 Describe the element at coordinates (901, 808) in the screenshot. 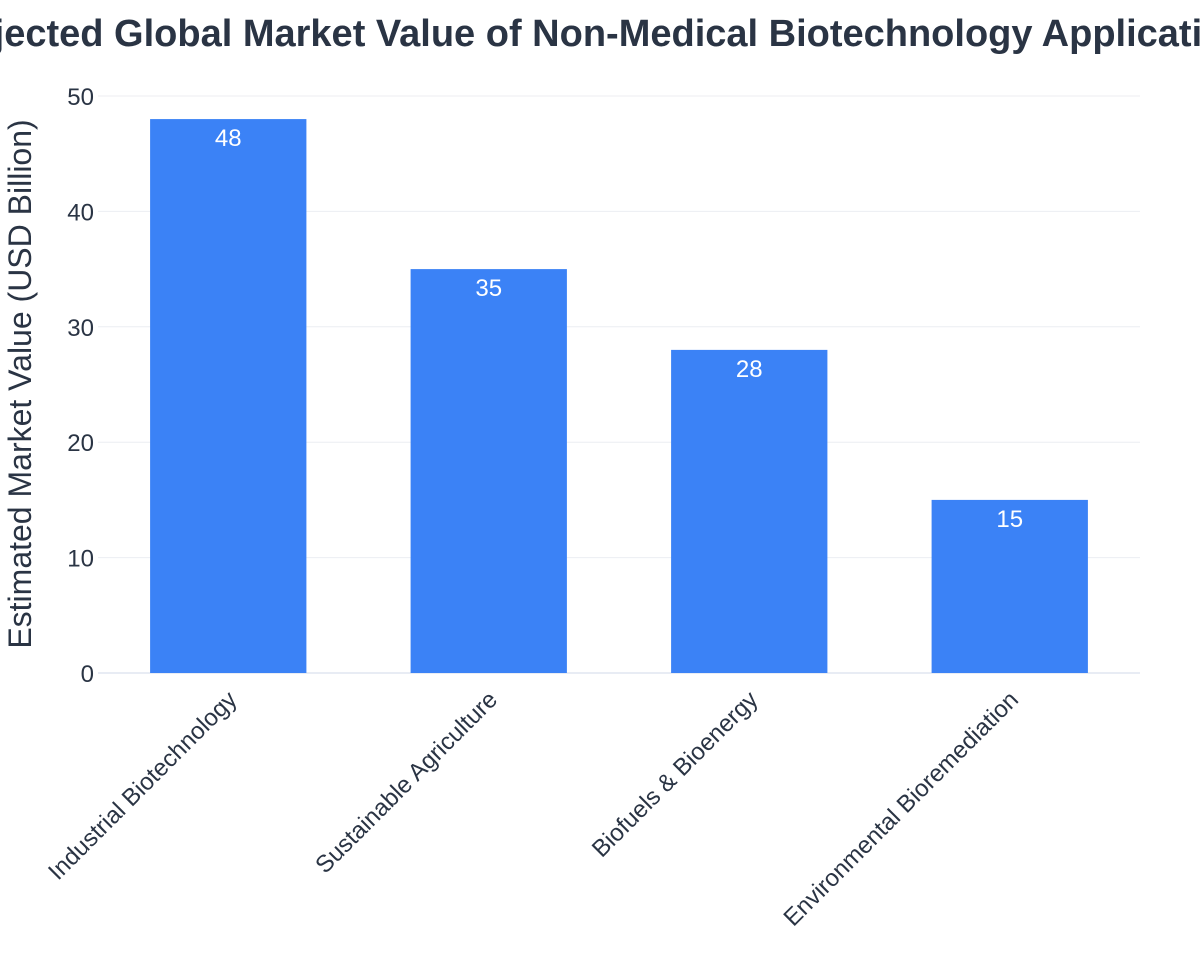

I see `x-tick-label: Environmental Bioremediation` at that location.